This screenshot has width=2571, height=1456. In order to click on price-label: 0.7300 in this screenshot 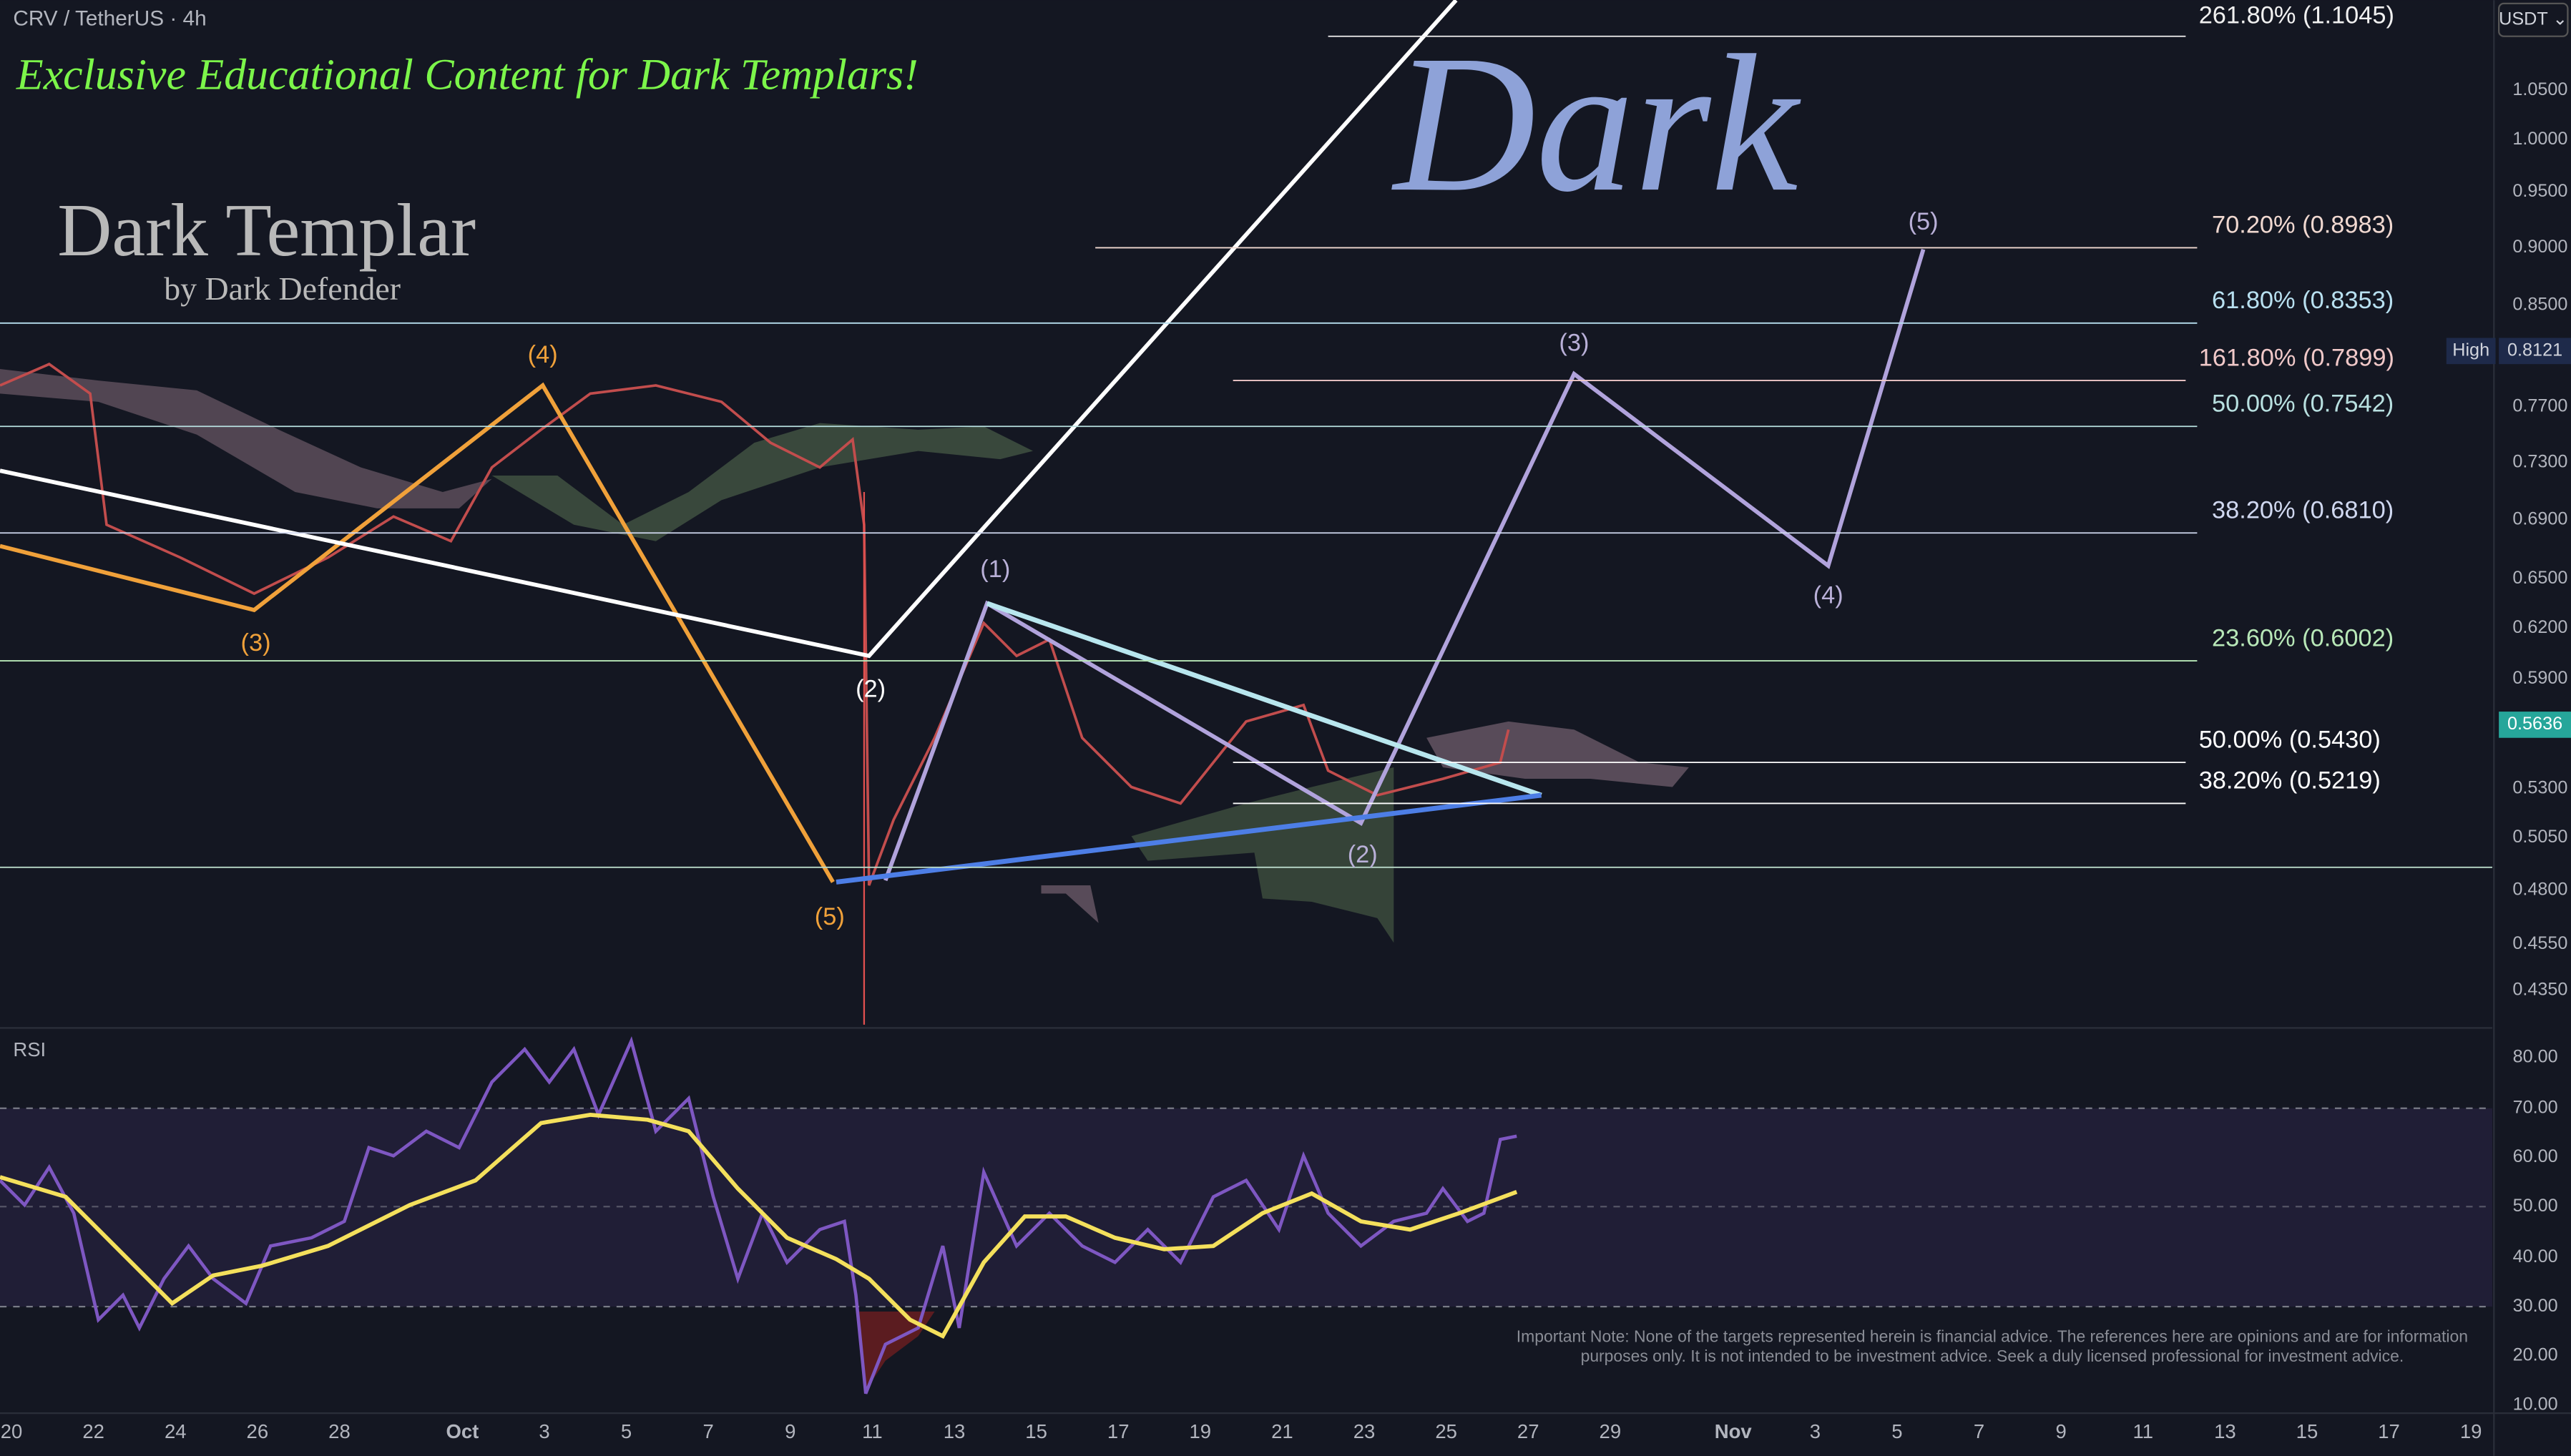, I will do `click(2539, 461)`.